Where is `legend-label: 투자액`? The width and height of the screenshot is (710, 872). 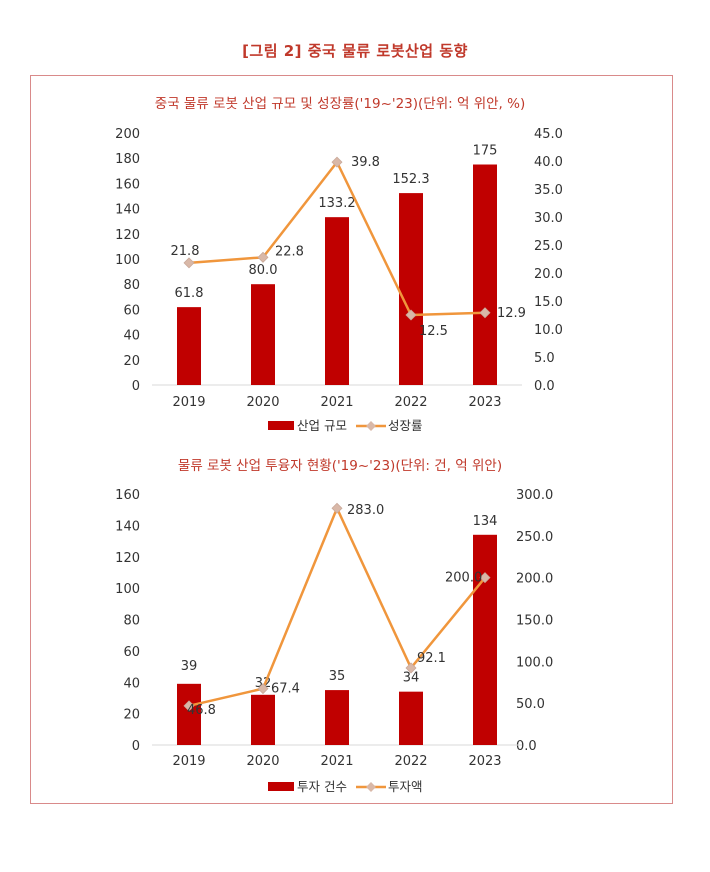
legend-label: 투자액 is located at coordinates (405, 786).